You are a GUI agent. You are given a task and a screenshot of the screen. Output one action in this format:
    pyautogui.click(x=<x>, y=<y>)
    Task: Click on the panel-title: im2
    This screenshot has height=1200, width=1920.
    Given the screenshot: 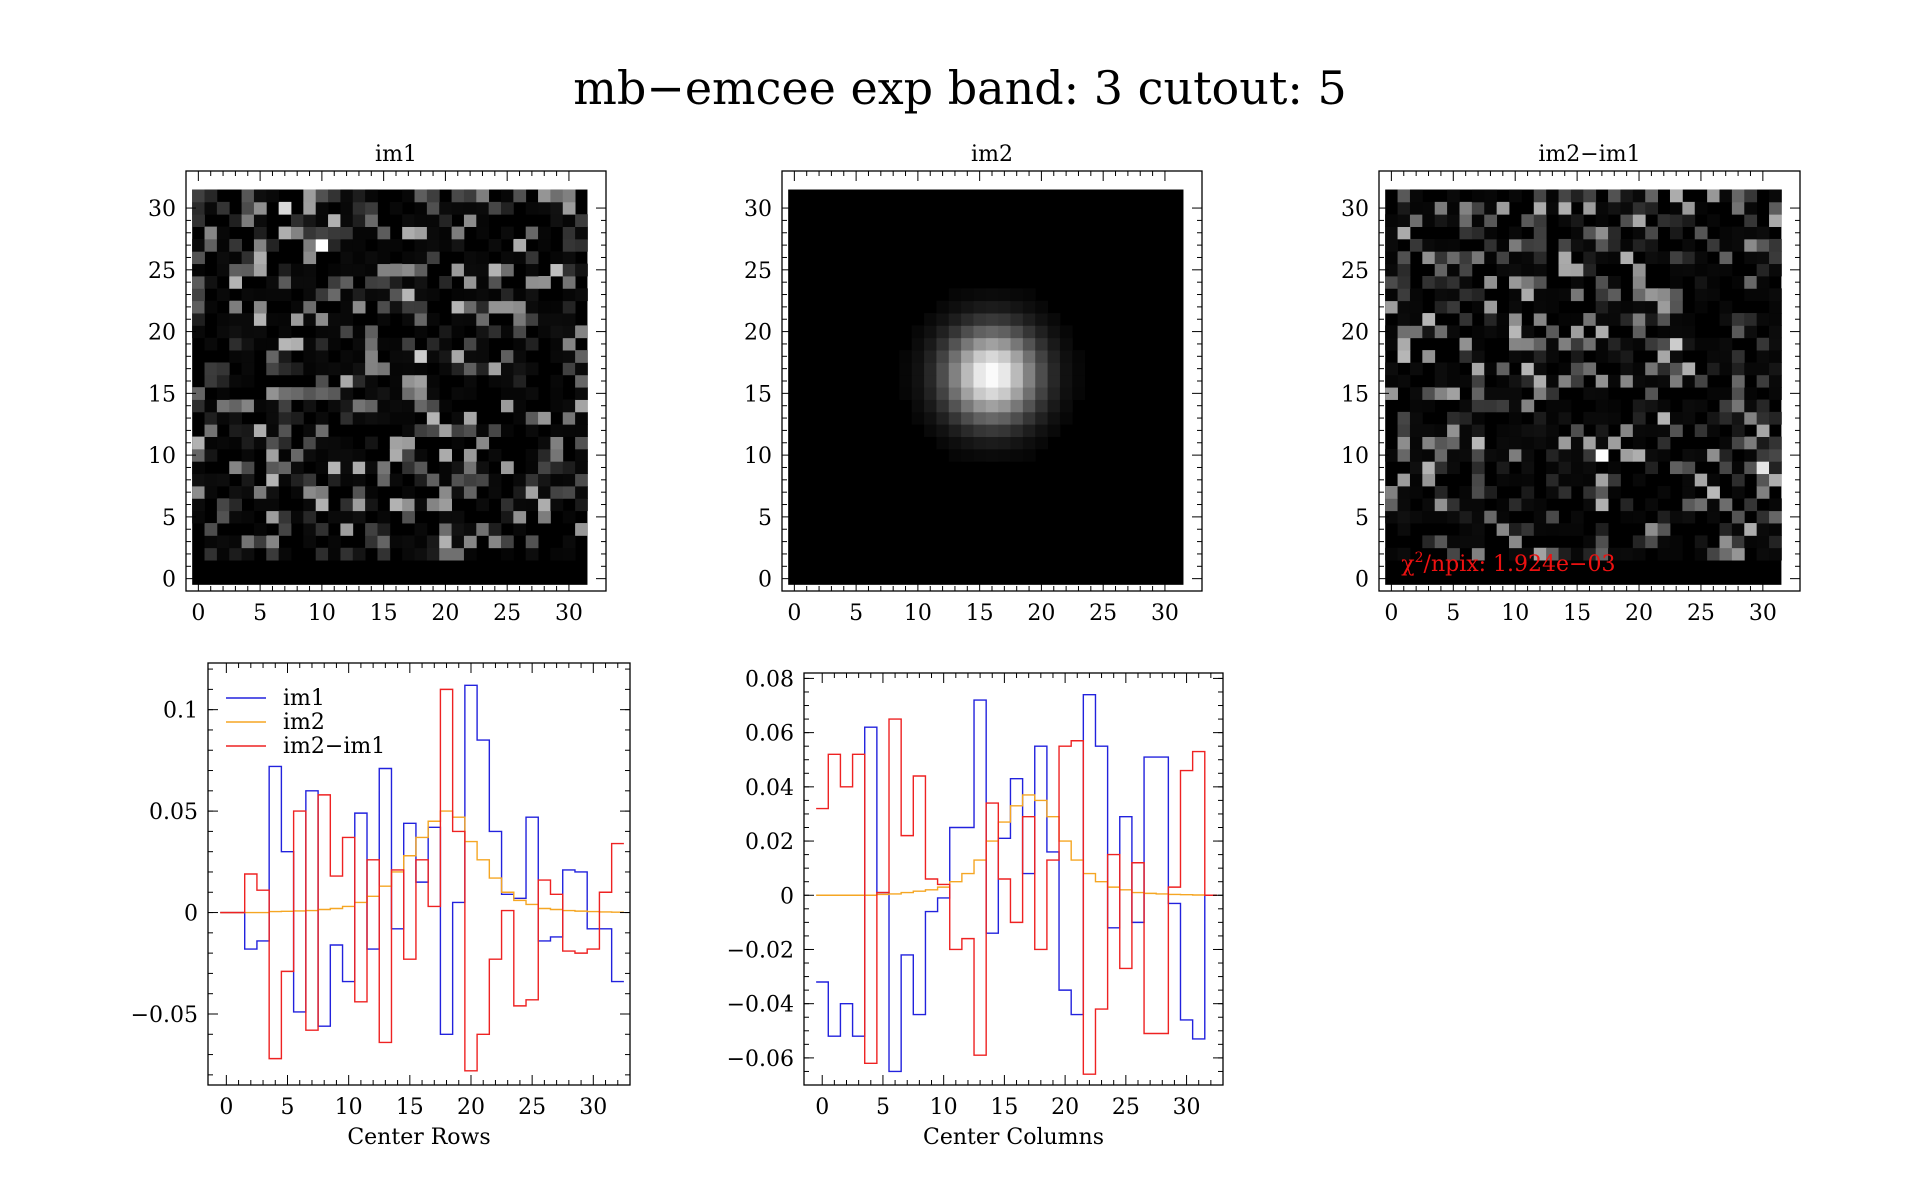 What is the action you would take?
    pyautogui.click(x=992, y=154)
    